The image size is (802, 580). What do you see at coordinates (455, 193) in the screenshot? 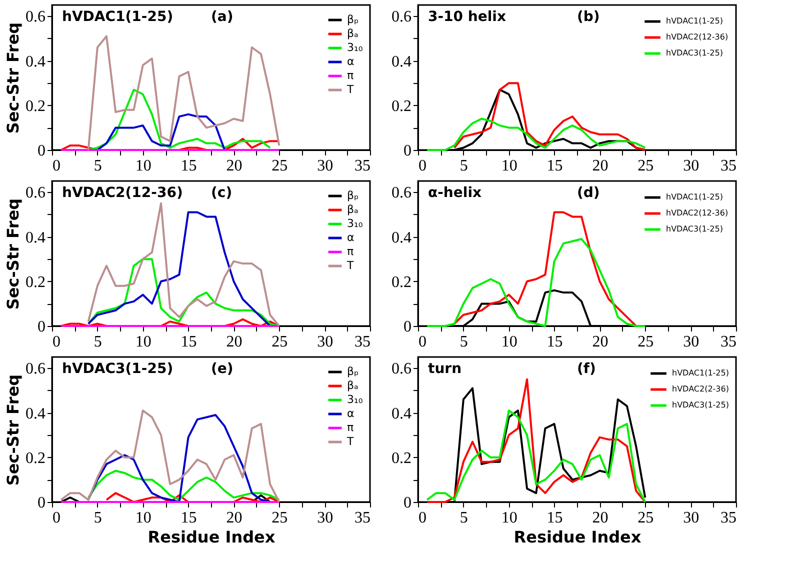
I see `chart-title: α-helix` at bounding box center [455, 193].